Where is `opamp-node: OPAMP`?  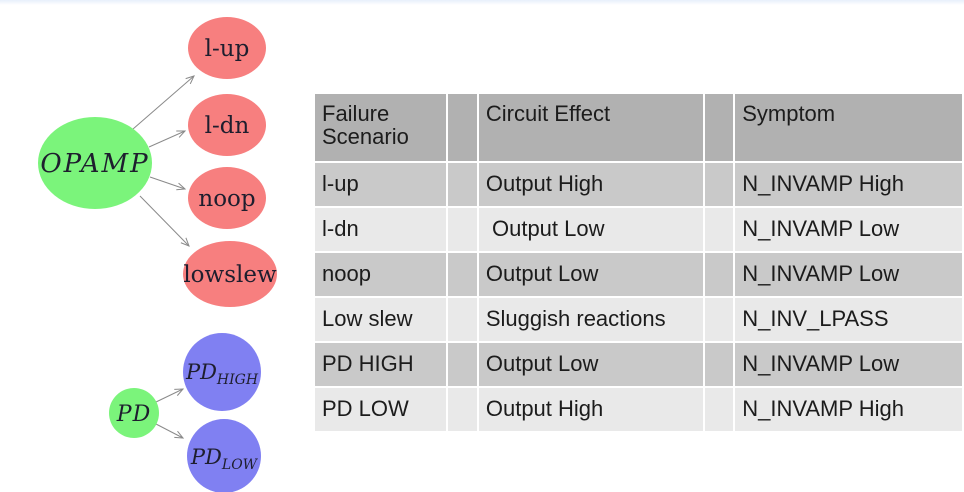 opamp-node: OPAMP is located at coordinates (95, 163).